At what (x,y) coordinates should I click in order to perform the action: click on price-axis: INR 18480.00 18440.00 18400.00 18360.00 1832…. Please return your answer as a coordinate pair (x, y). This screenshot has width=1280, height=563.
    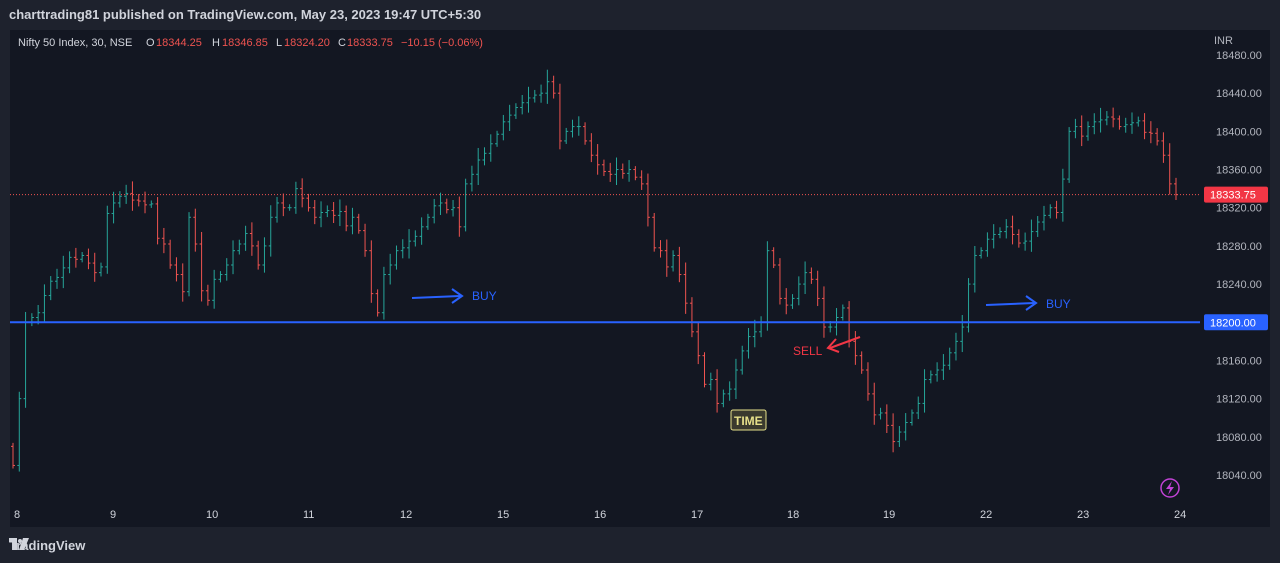
    Looking at the image, I should click on (1238, 258).